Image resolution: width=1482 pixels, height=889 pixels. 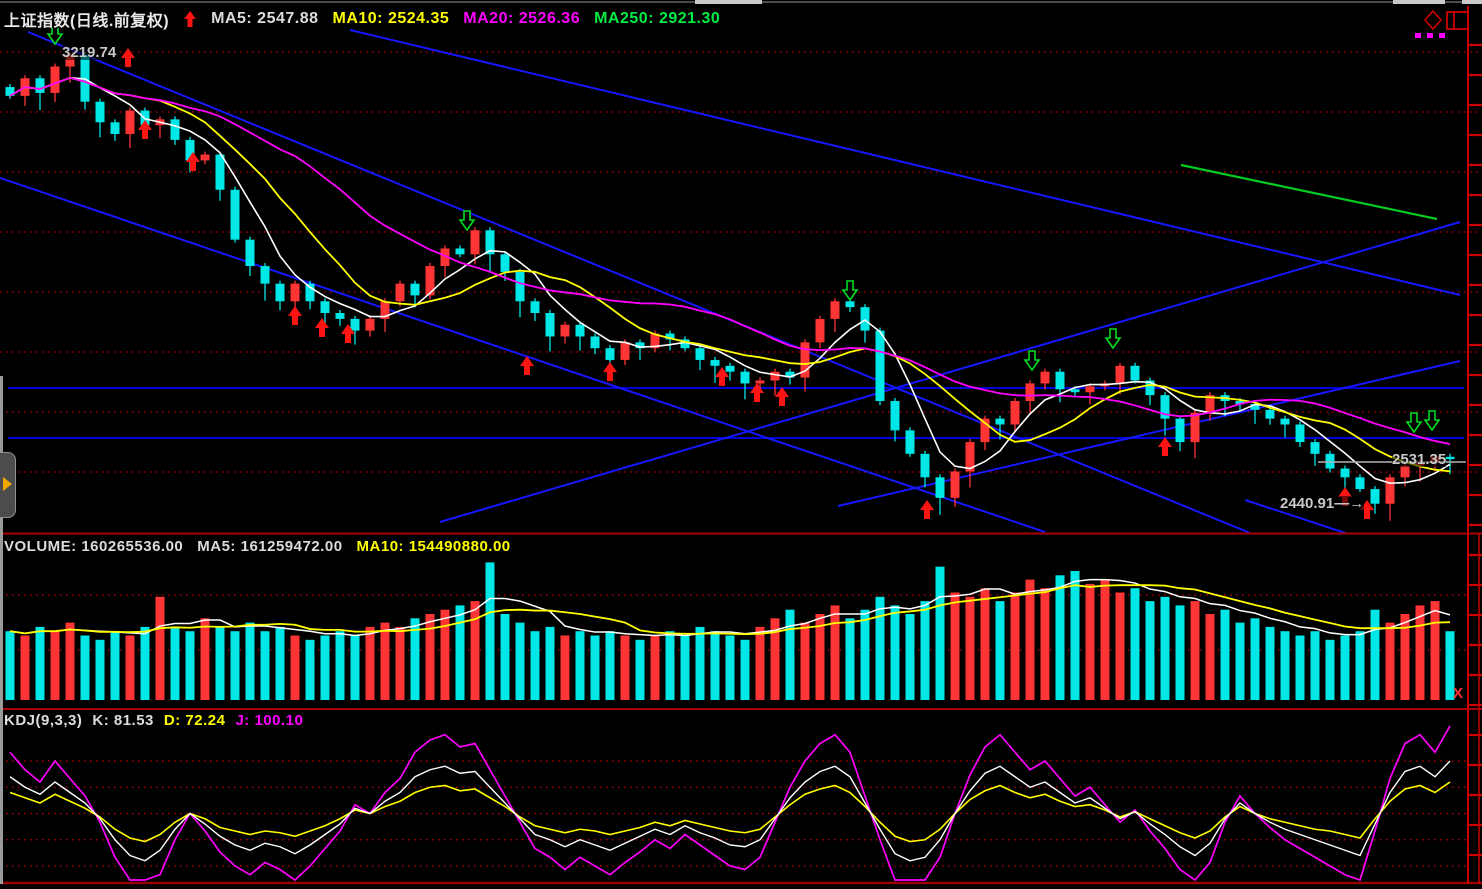 What do you see at coordinates (522, 18) in the screenshot?
I see `ma20-legend: MA20: 2526.36` at bounding box center [522, 18].